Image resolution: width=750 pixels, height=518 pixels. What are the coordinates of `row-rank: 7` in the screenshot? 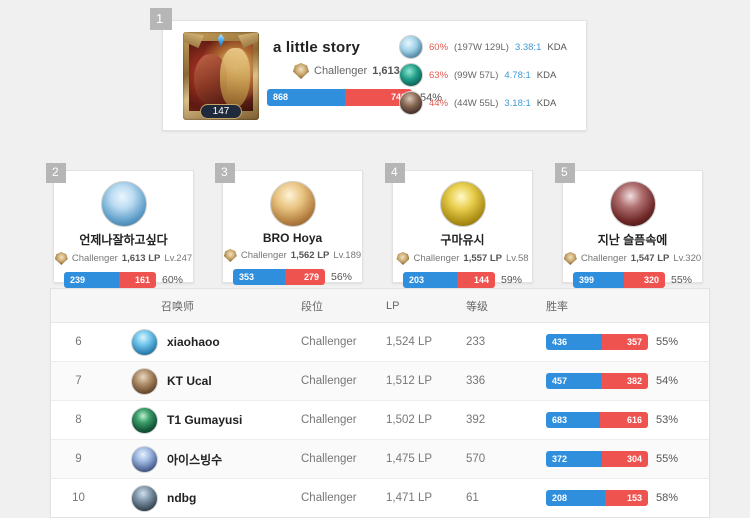 It's located at (78, 381).